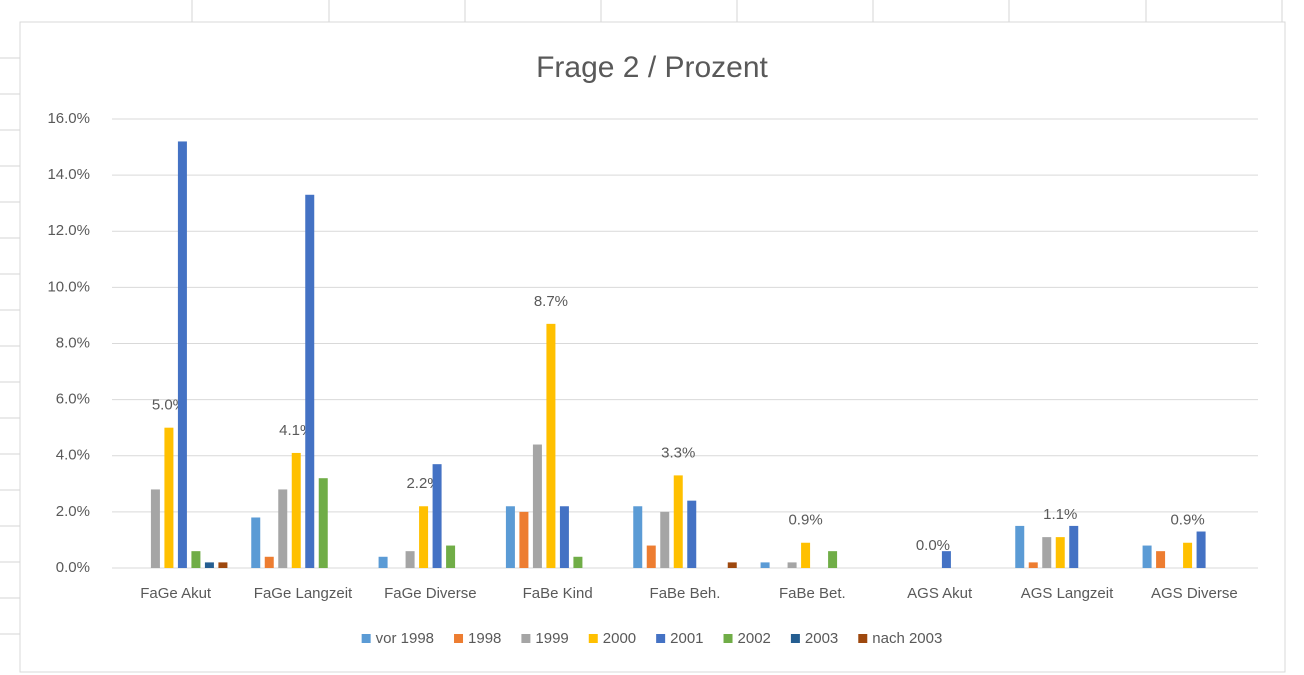 The height and width of the screenshot is (675, 1304). What do you see at coordinates (68, 174) in the screenshot?
I see `y-tick-label: 14.0%` at bounding box center [68, 174].